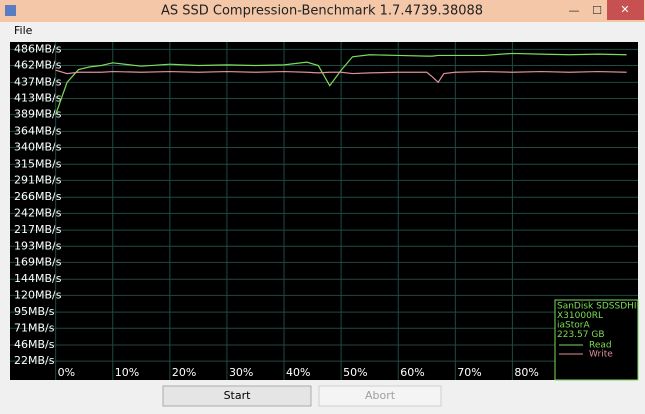  What do you see at coordinates (38, 179) in the screenshot?
I see `y-tick-label: 291MB/s` at bounding box center [38, 179].